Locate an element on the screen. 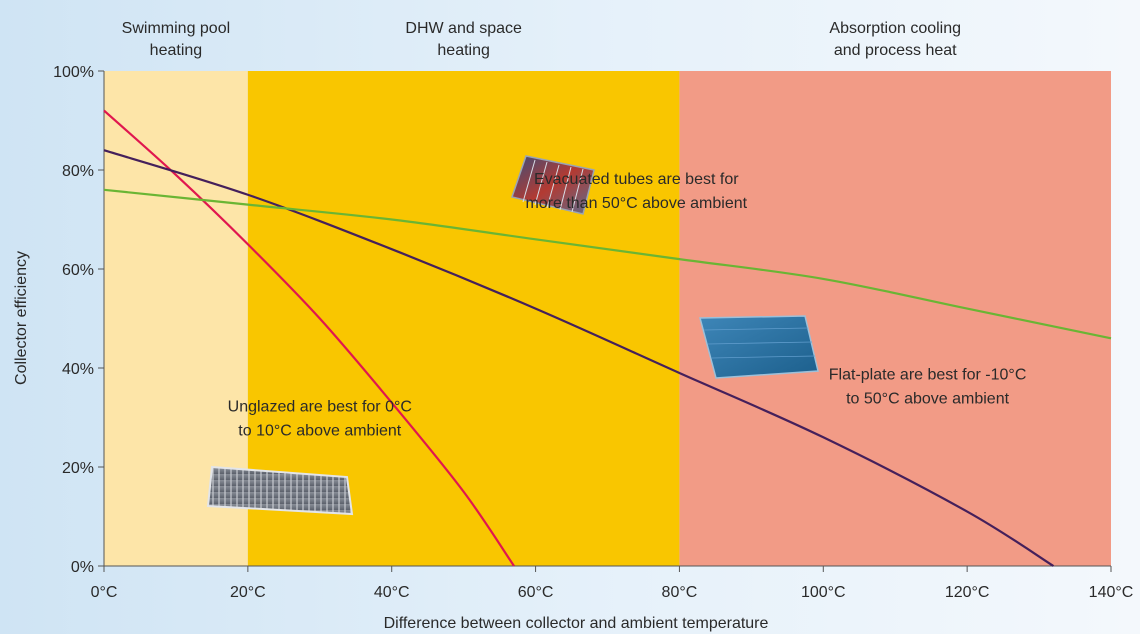 The height and width of the screenshot is (634, 1140). x-tick-label: 20°C is located at coordinates (248, 592).